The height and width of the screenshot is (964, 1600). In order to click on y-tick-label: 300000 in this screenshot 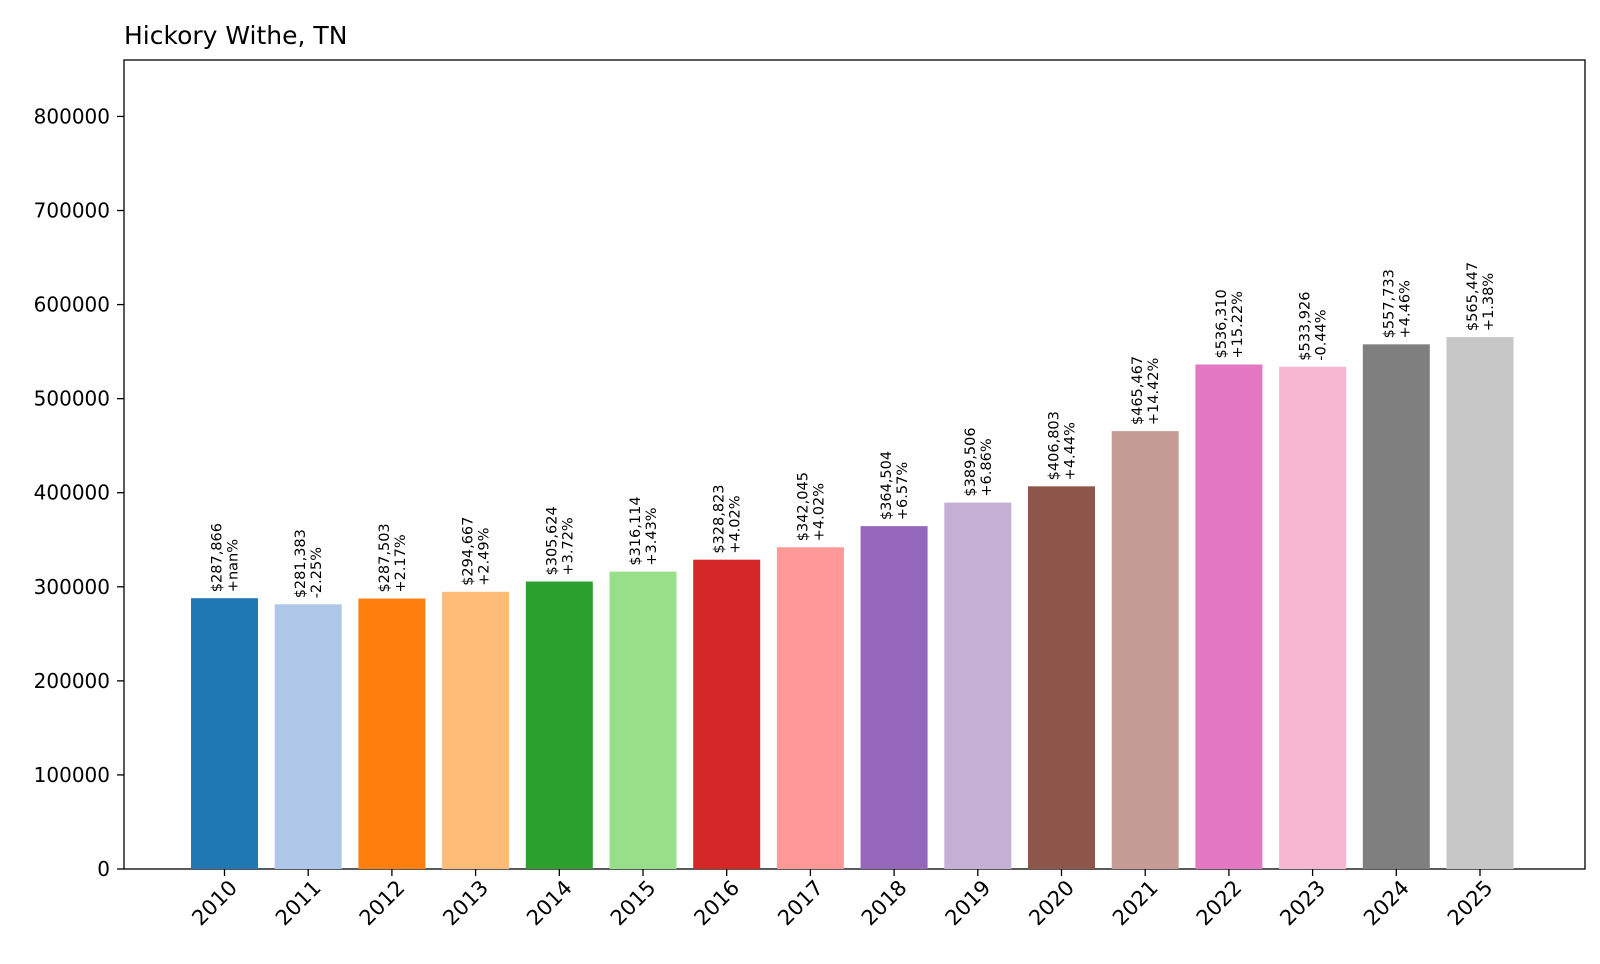, I will do `click(72, 587)`.